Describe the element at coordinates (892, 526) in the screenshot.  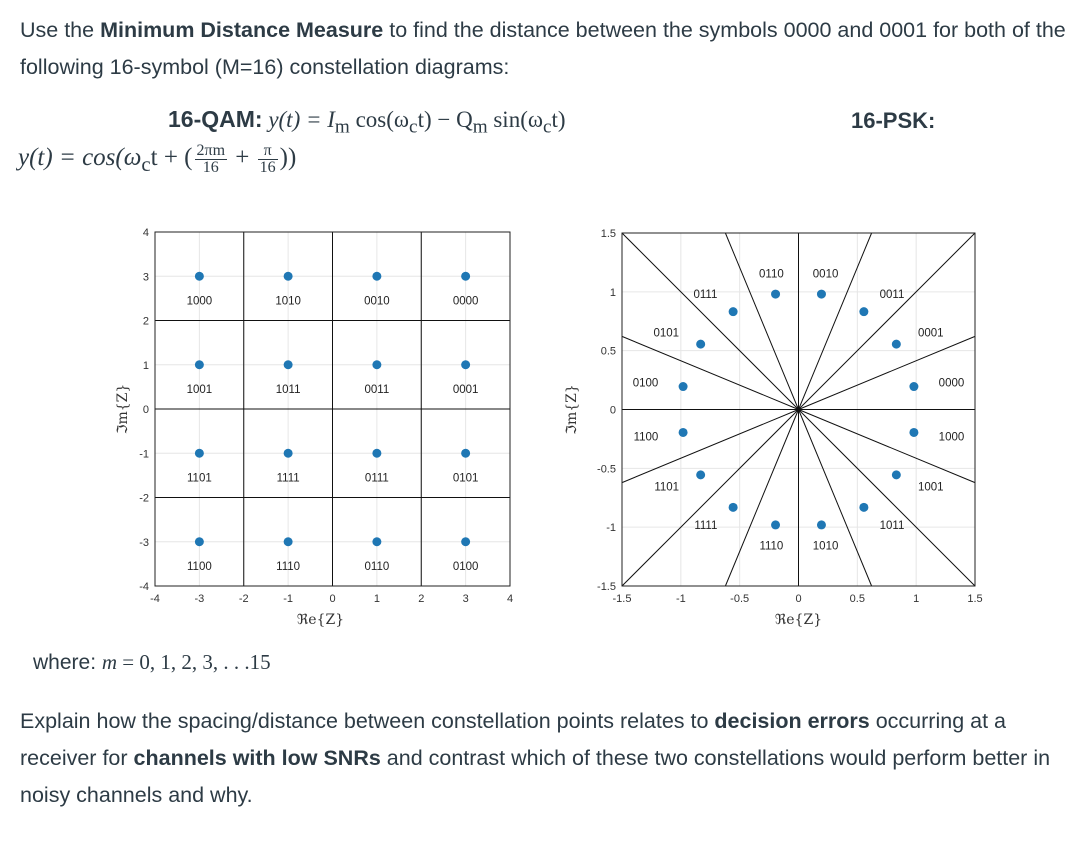
I see `psk-point-label-1011: 1011` at that location.